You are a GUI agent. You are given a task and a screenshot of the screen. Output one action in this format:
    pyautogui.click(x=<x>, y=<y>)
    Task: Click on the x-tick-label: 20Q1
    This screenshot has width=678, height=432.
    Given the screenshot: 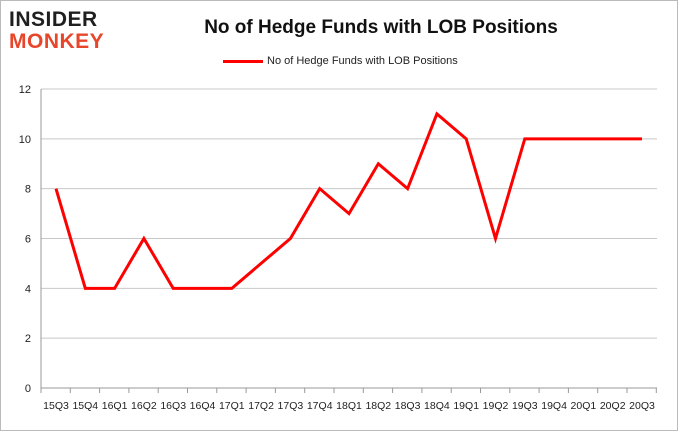 What is the action you would take?
    pyautogui.click(x=584, y=406)
    